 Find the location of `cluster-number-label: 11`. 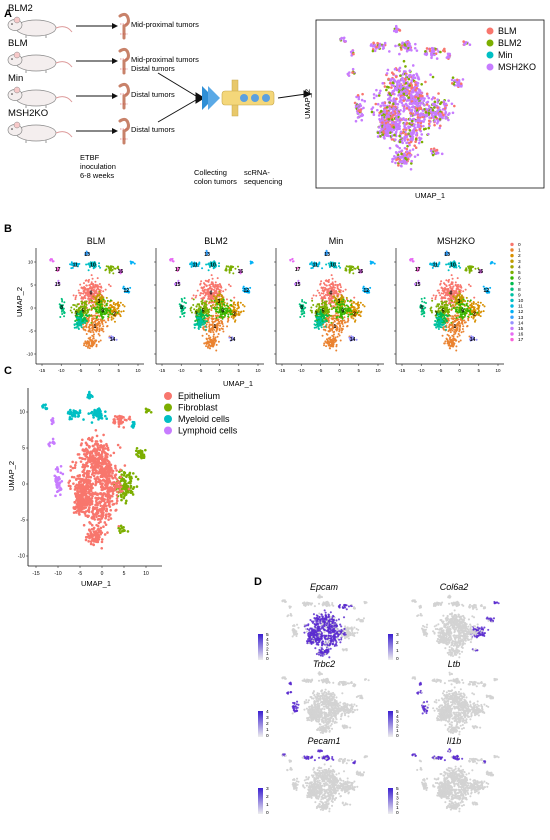

cluster-number-label: 11 is located at coordinates (316, 266).